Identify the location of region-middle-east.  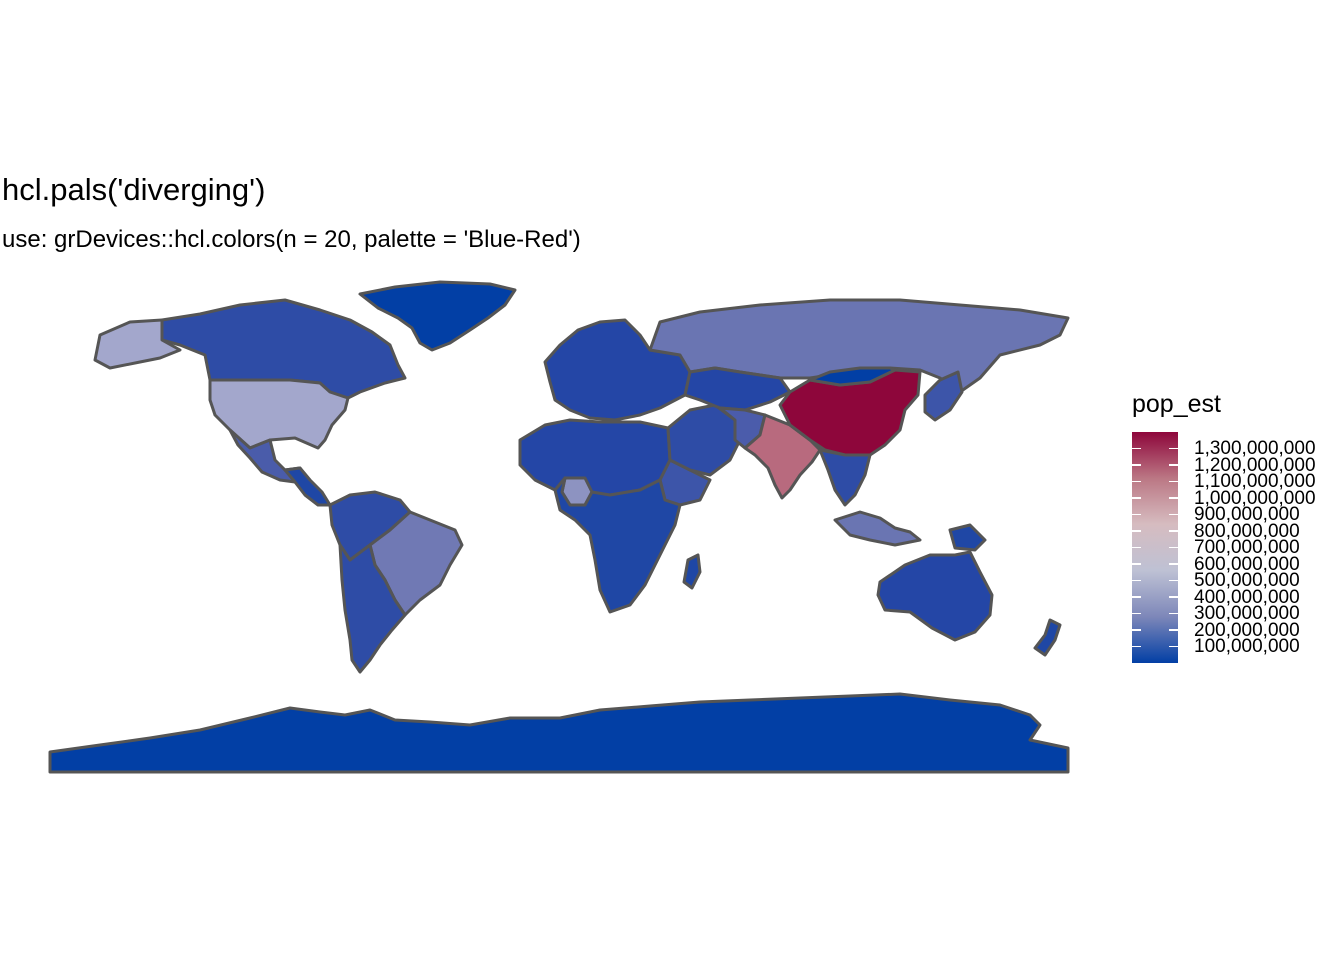
(704, 440).